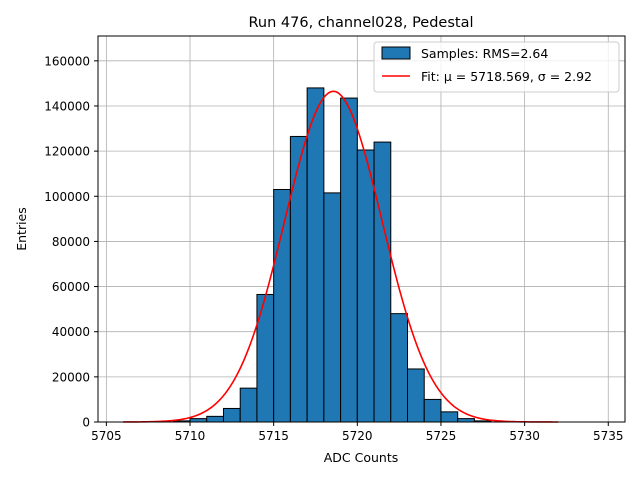 The width and height of the screenshot is (640, 480). I want to click on y-tick-label: 20000, so click(71, 377).